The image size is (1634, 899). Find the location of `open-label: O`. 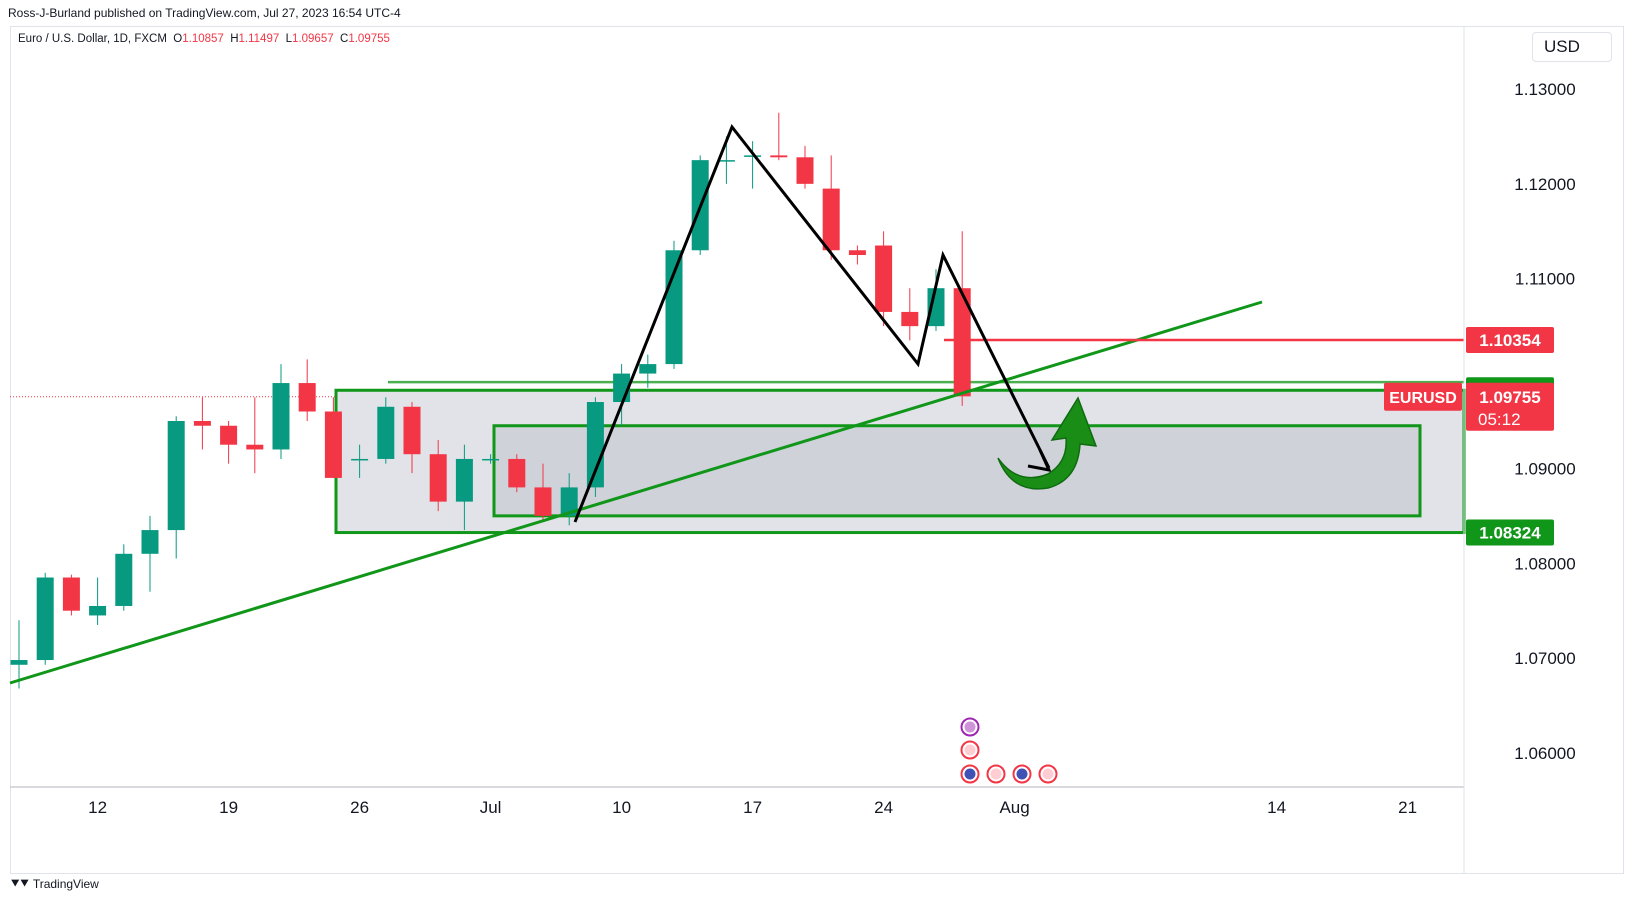

open-label: O is located at coordinates (178, 39).